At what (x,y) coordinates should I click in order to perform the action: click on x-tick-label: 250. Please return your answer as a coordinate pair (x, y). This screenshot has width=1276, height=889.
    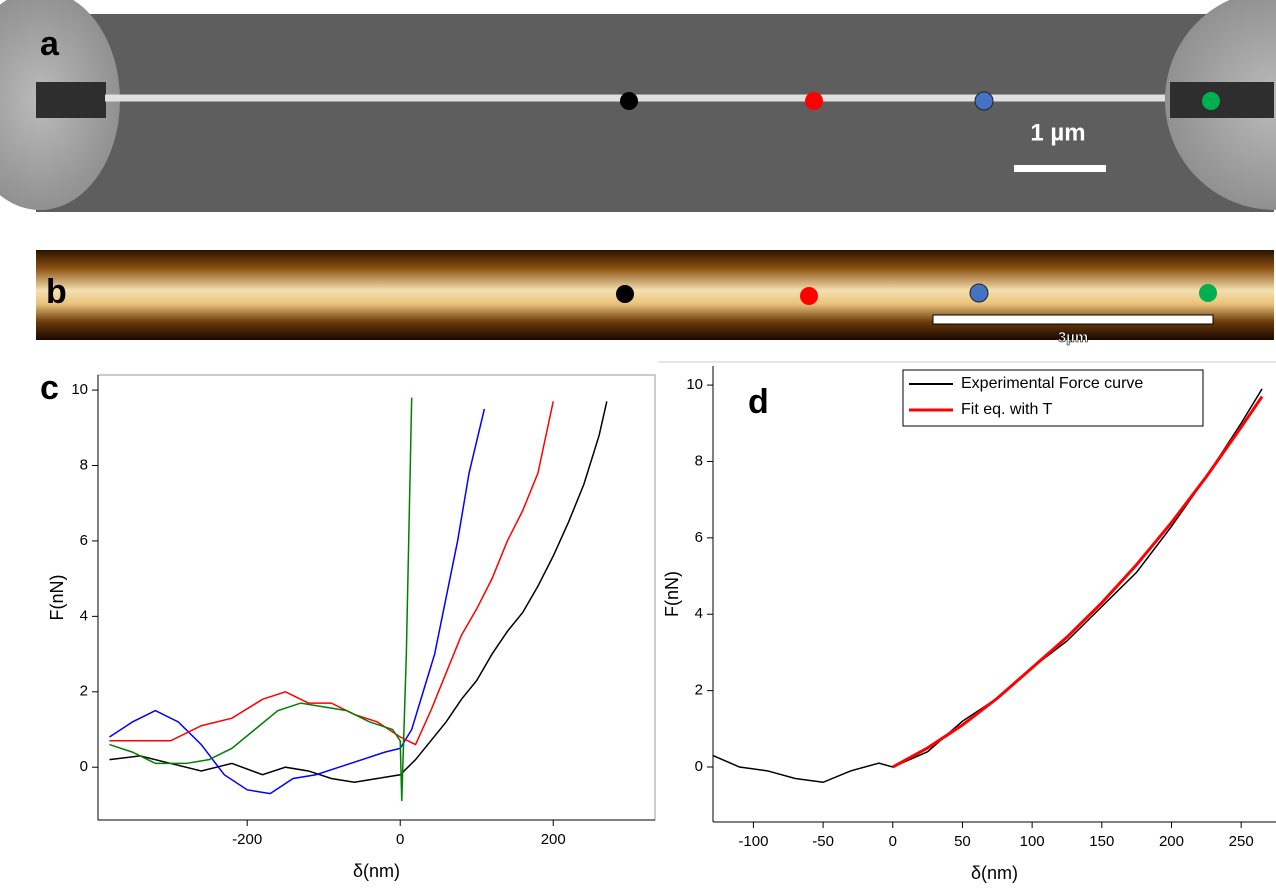
    Looking at the image, I should click on (1241, 841).